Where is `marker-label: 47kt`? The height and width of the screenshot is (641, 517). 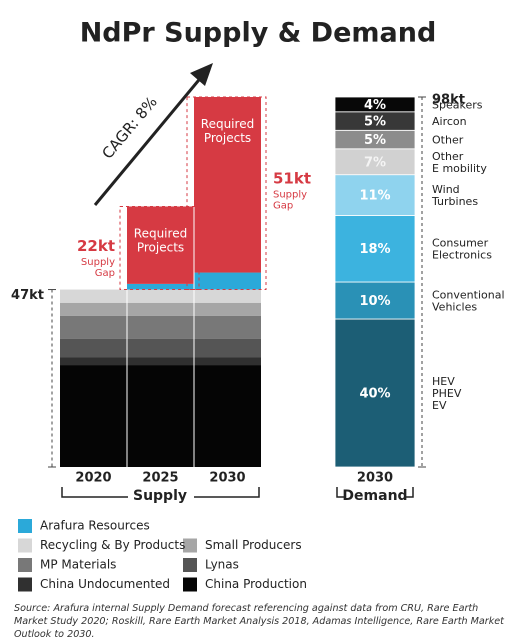
marker-label: 47kt is located at coordinates (27, 295).